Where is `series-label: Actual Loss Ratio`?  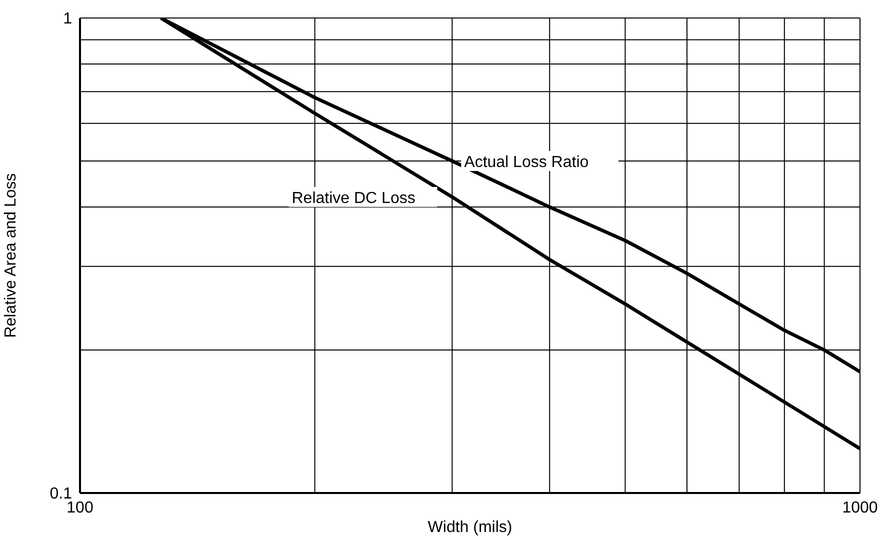 series-label: Actual Loss Ratio is located at coordinates (526, 162).